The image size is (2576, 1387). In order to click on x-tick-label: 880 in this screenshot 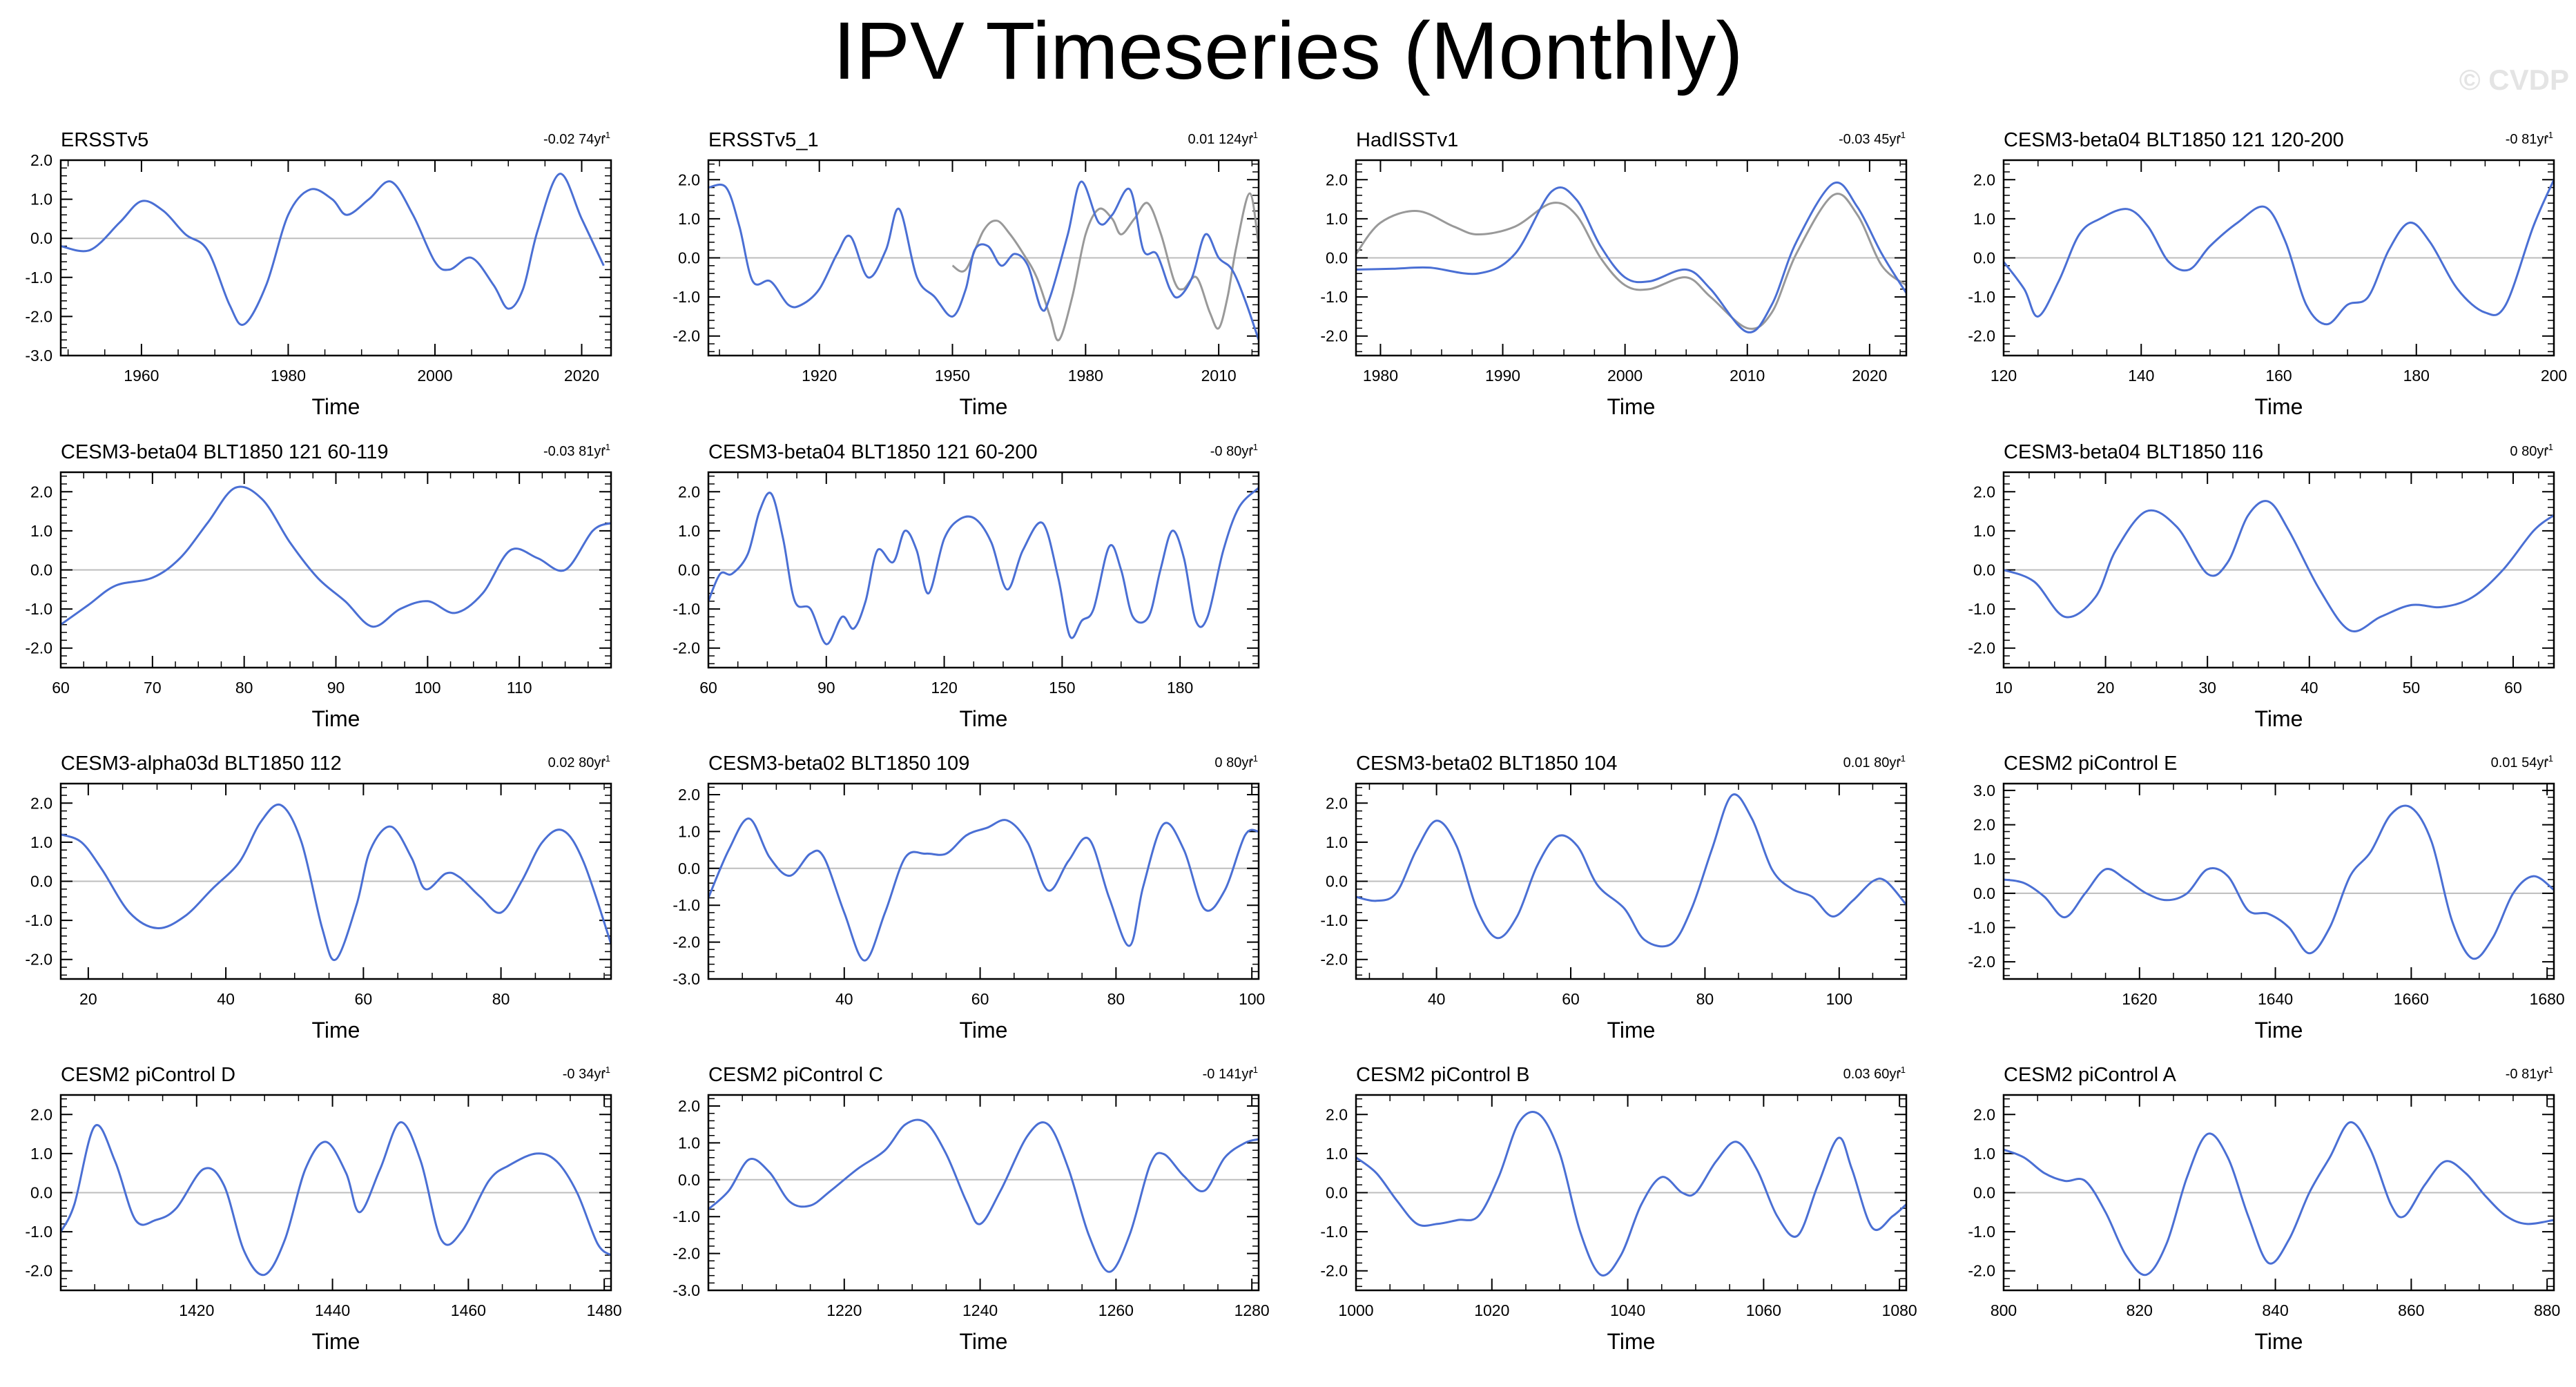, I will do `click(2547, 1310)`.